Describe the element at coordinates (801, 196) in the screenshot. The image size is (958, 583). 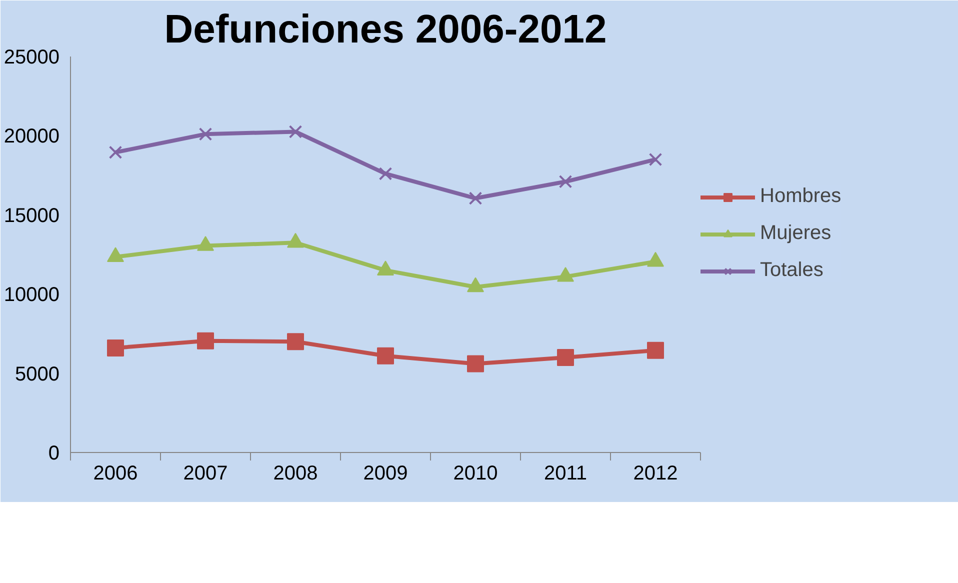
I see `legend-label: Hombres` at that location.